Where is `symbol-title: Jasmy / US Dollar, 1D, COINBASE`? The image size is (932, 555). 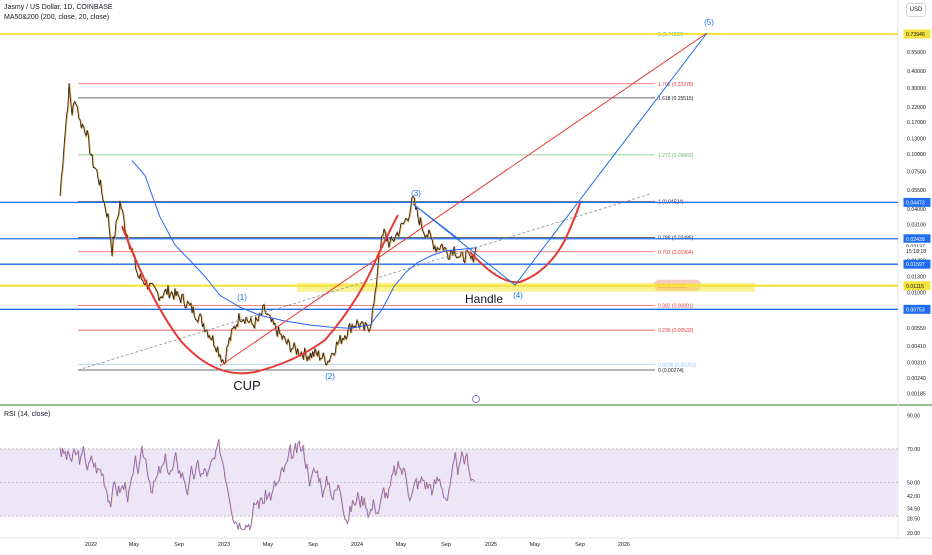
symbol-title: Jasmy / US Dollar, 1D, COINBASE is located at coordinates (58, 7).